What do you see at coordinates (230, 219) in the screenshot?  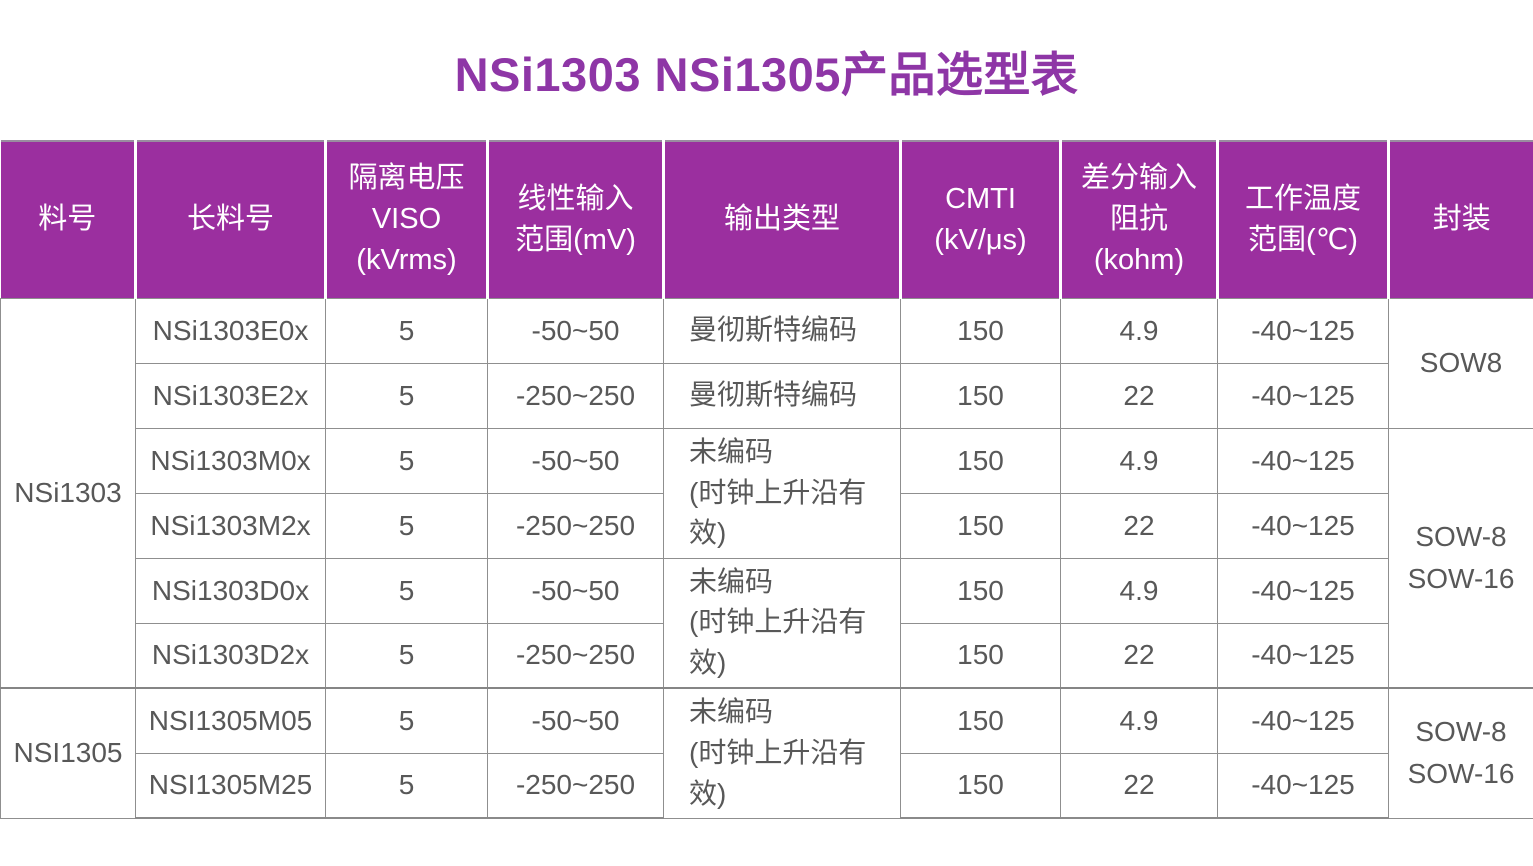 I see `header-long-part-number: 长料号` at bounding box center [230, 219].